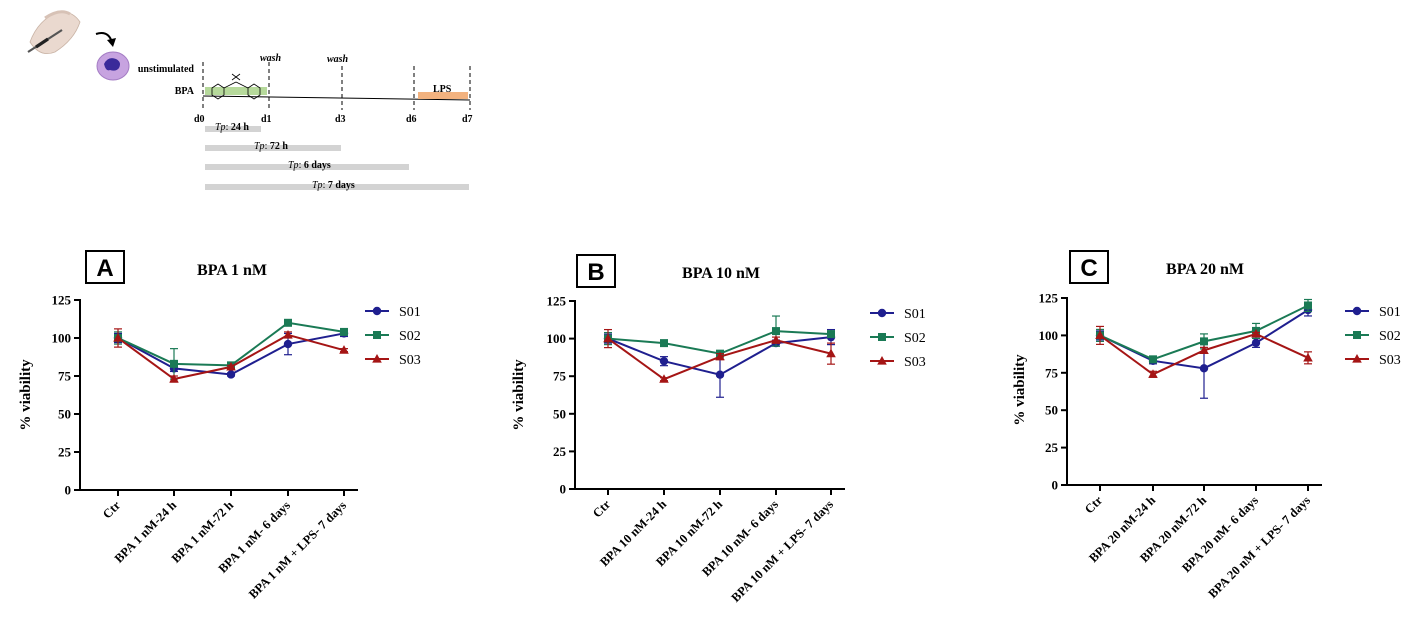 The height and width of the screenshot is (634, 1417). Describe the element at coordinates (601, 508) in the screenshot. I see `x-tick-label: Ctr` at that location.